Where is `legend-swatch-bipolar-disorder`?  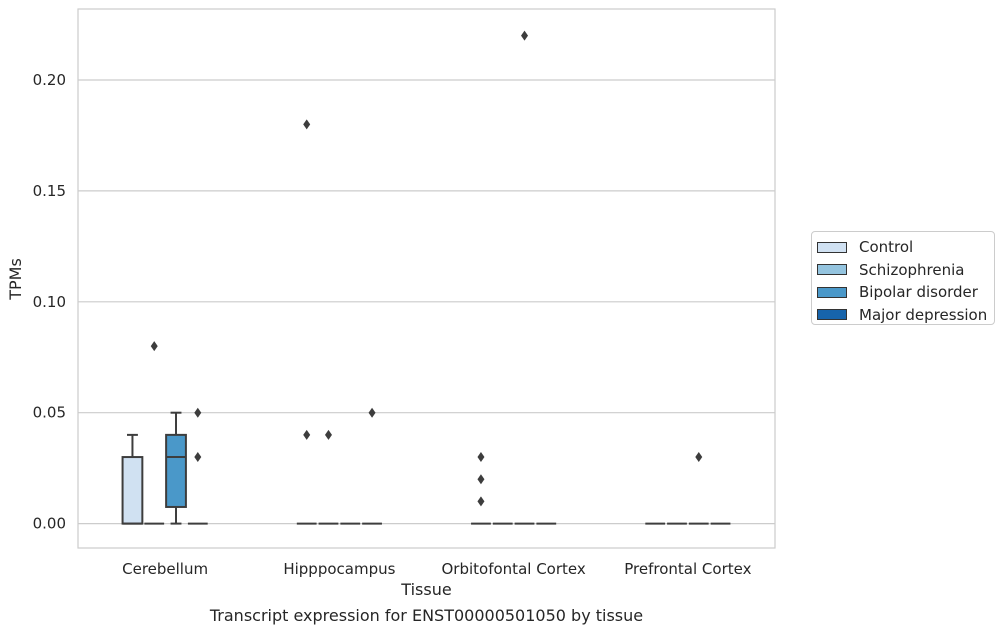
legend-swatch-bipolar-disorder is located at coordinates (832, 292).